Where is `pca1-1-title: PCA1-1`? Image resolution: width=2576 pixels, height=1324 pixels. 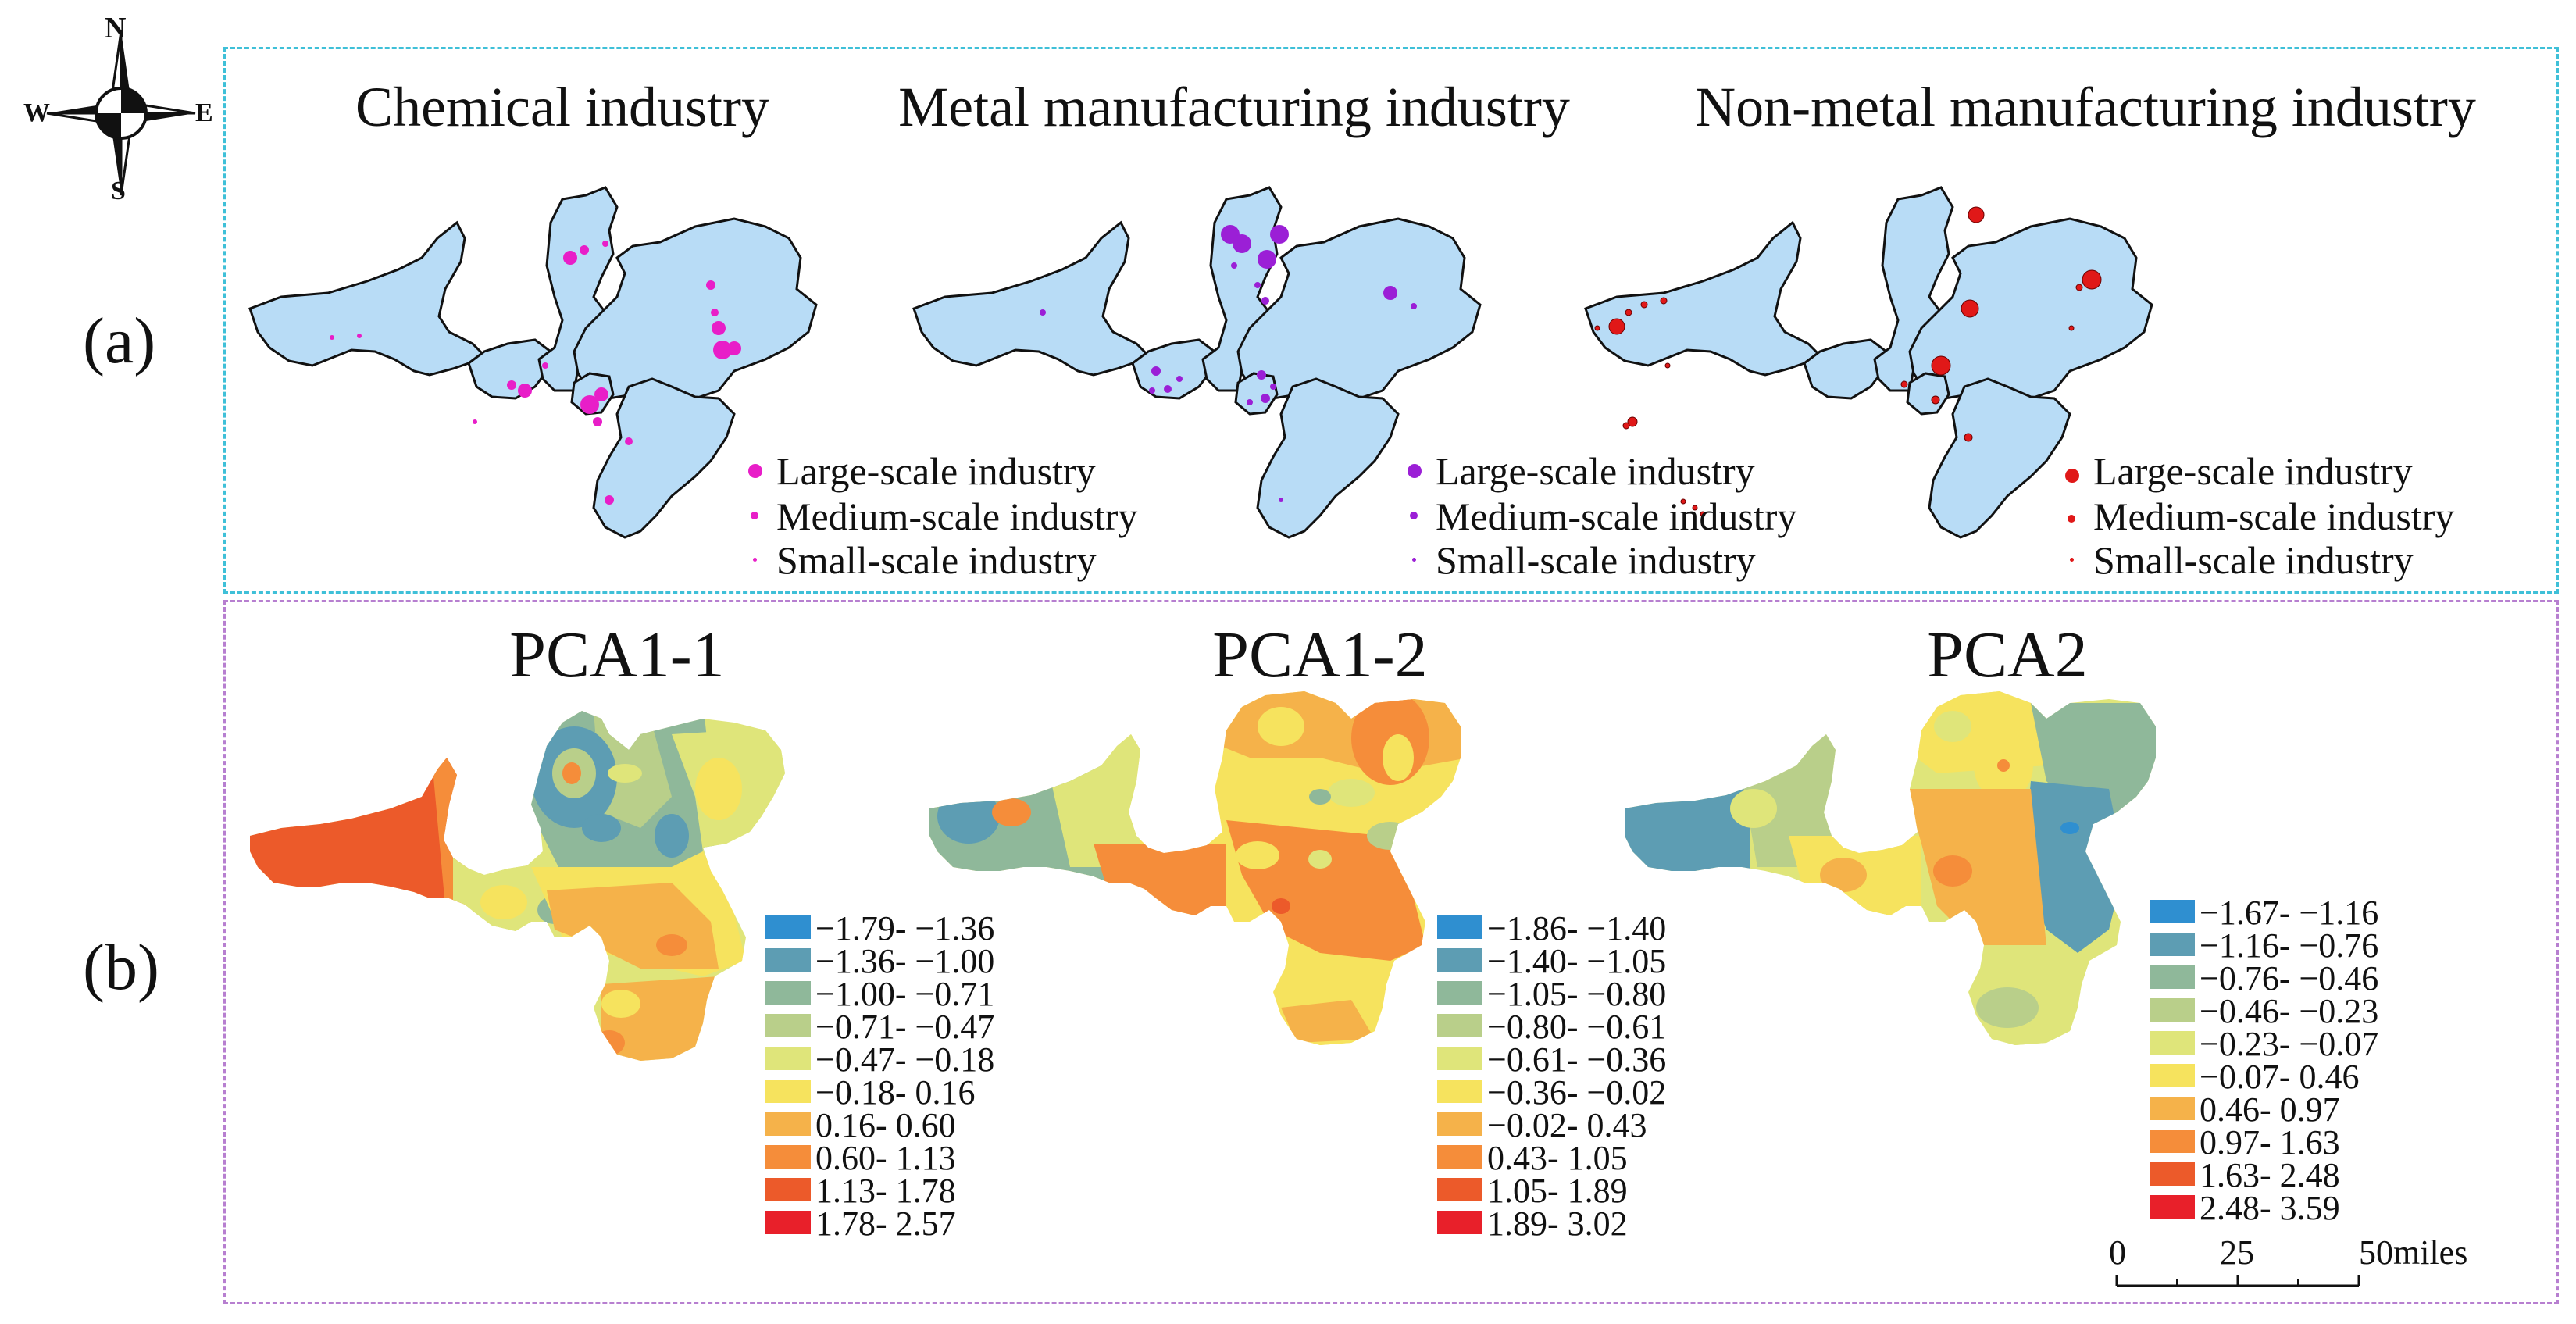
pca1-1-title: PCA1-1 is located at coordinates (617, 655).